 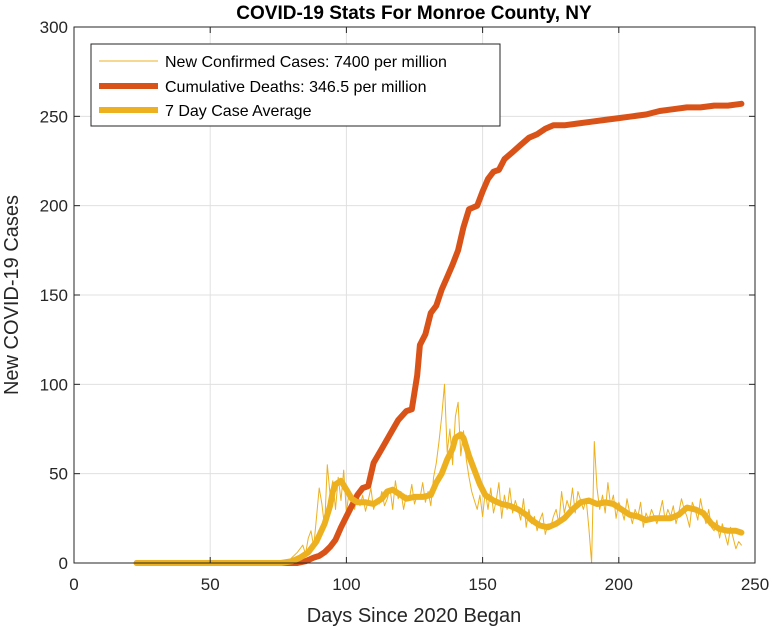 I want to click on y-tick-label: 300, so click(x=54, y=27).